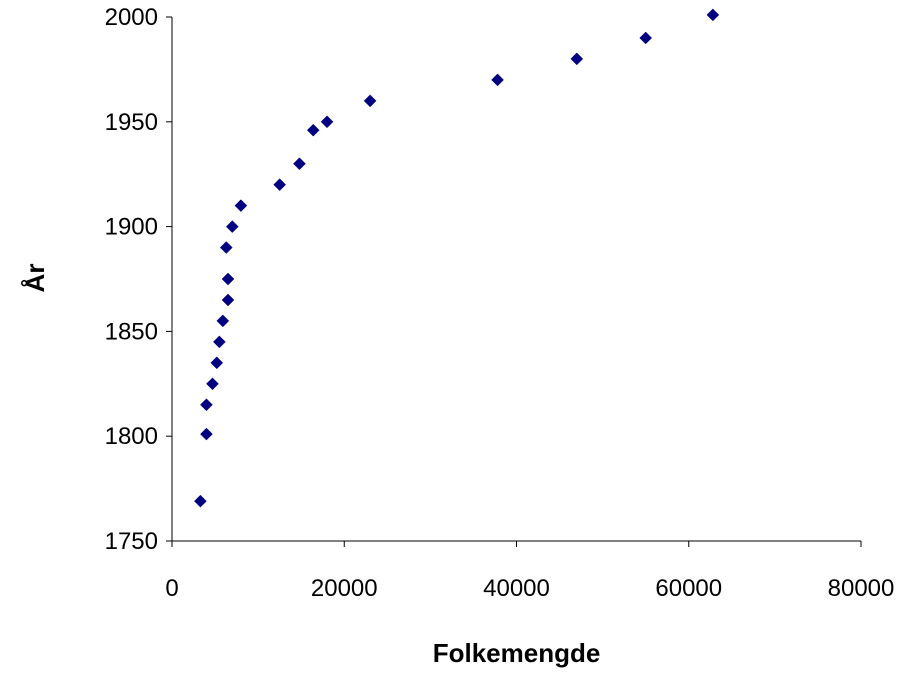 The height and width of the screenshot is (676, 914). Describe the element at coordinates (861, 588) in the screenshot. I see `x-tick-label: 80000` at that location.